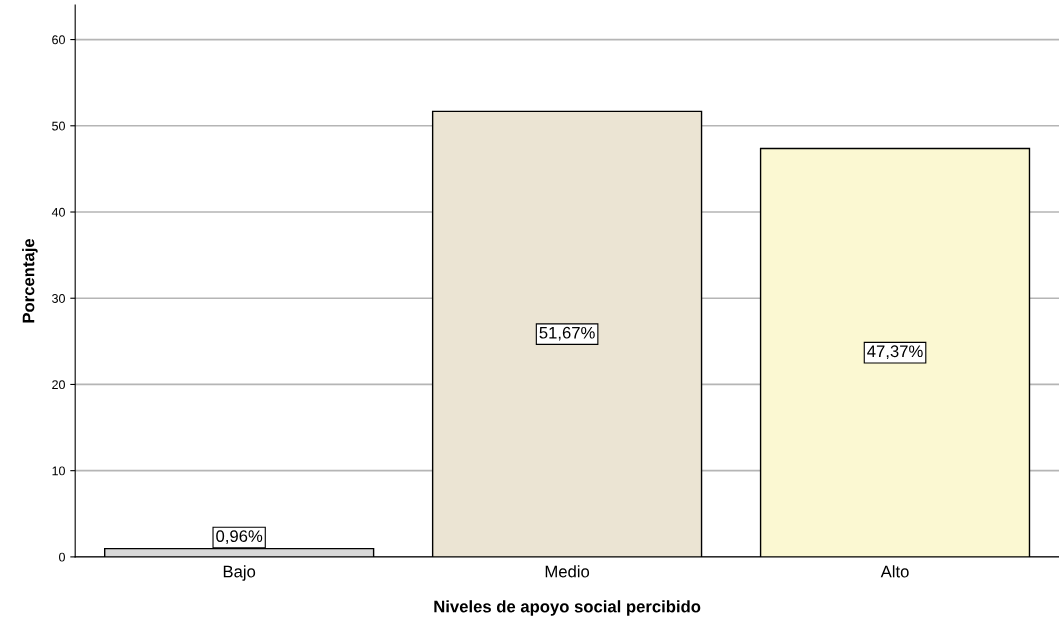 The height and width of the screenshot is (635, 1059). Describe the element at coordinates (567, 608) in the screenshot. I see `x-axis-title: Niveles de apoyo social percibido` at that location.